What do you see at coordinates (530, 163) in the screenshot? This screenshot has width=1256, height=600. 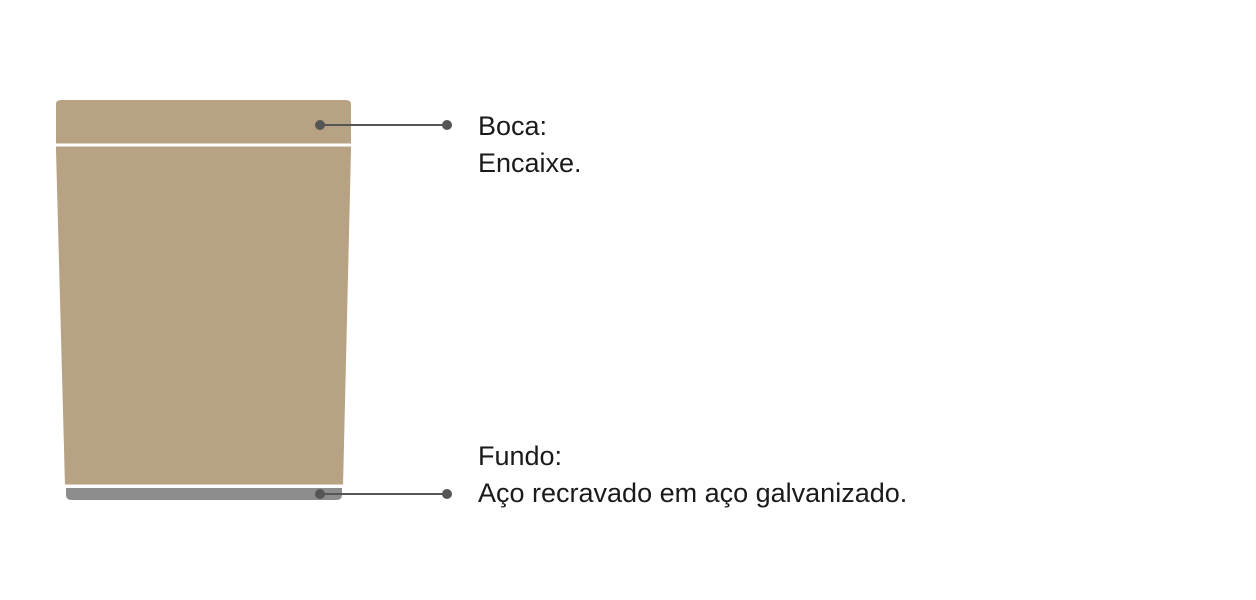 I see `mouth-callout-description: Encaixe.` at bounding box center [530, 163].